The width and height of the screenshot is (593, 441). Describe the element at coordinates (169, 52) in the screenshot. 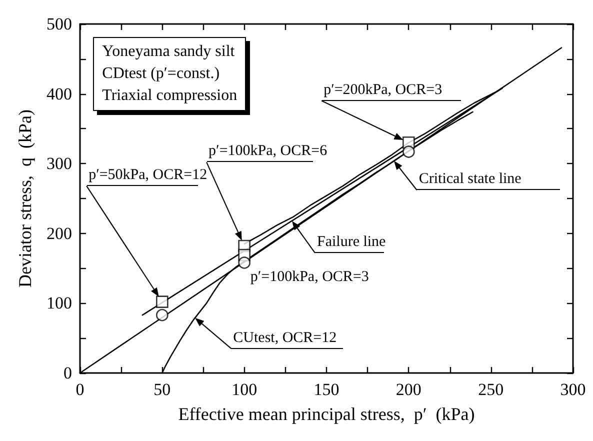

I see `annotation: Yoneyama sandy silt` at that location.